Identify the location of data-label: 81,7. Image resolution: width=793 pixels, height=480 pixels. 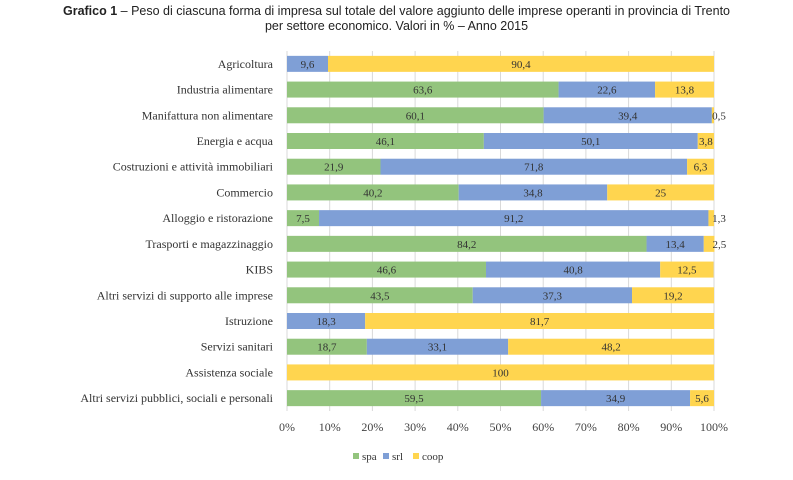
(540, 322).